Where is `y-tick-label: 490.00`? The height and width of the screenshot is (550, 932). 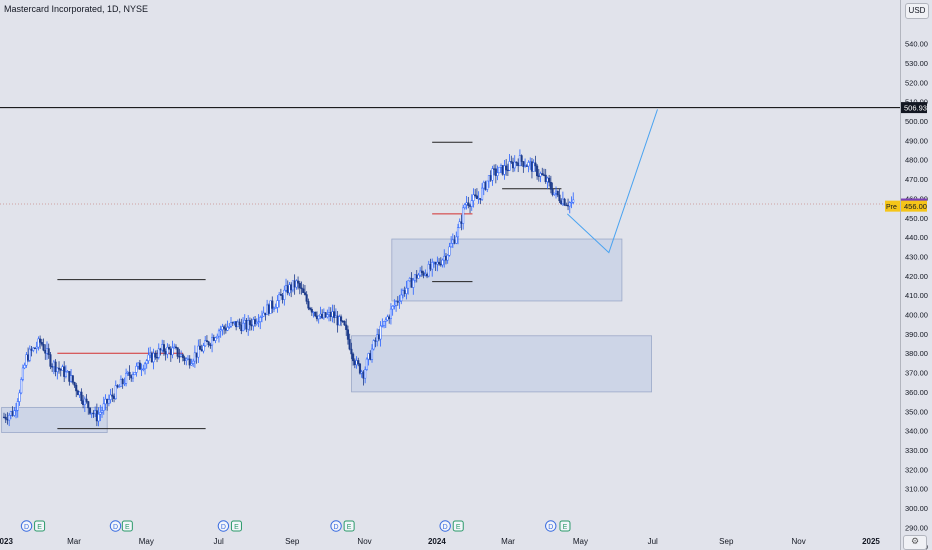
y-tick-label: 490.00 is located at coordinates (916, 140).